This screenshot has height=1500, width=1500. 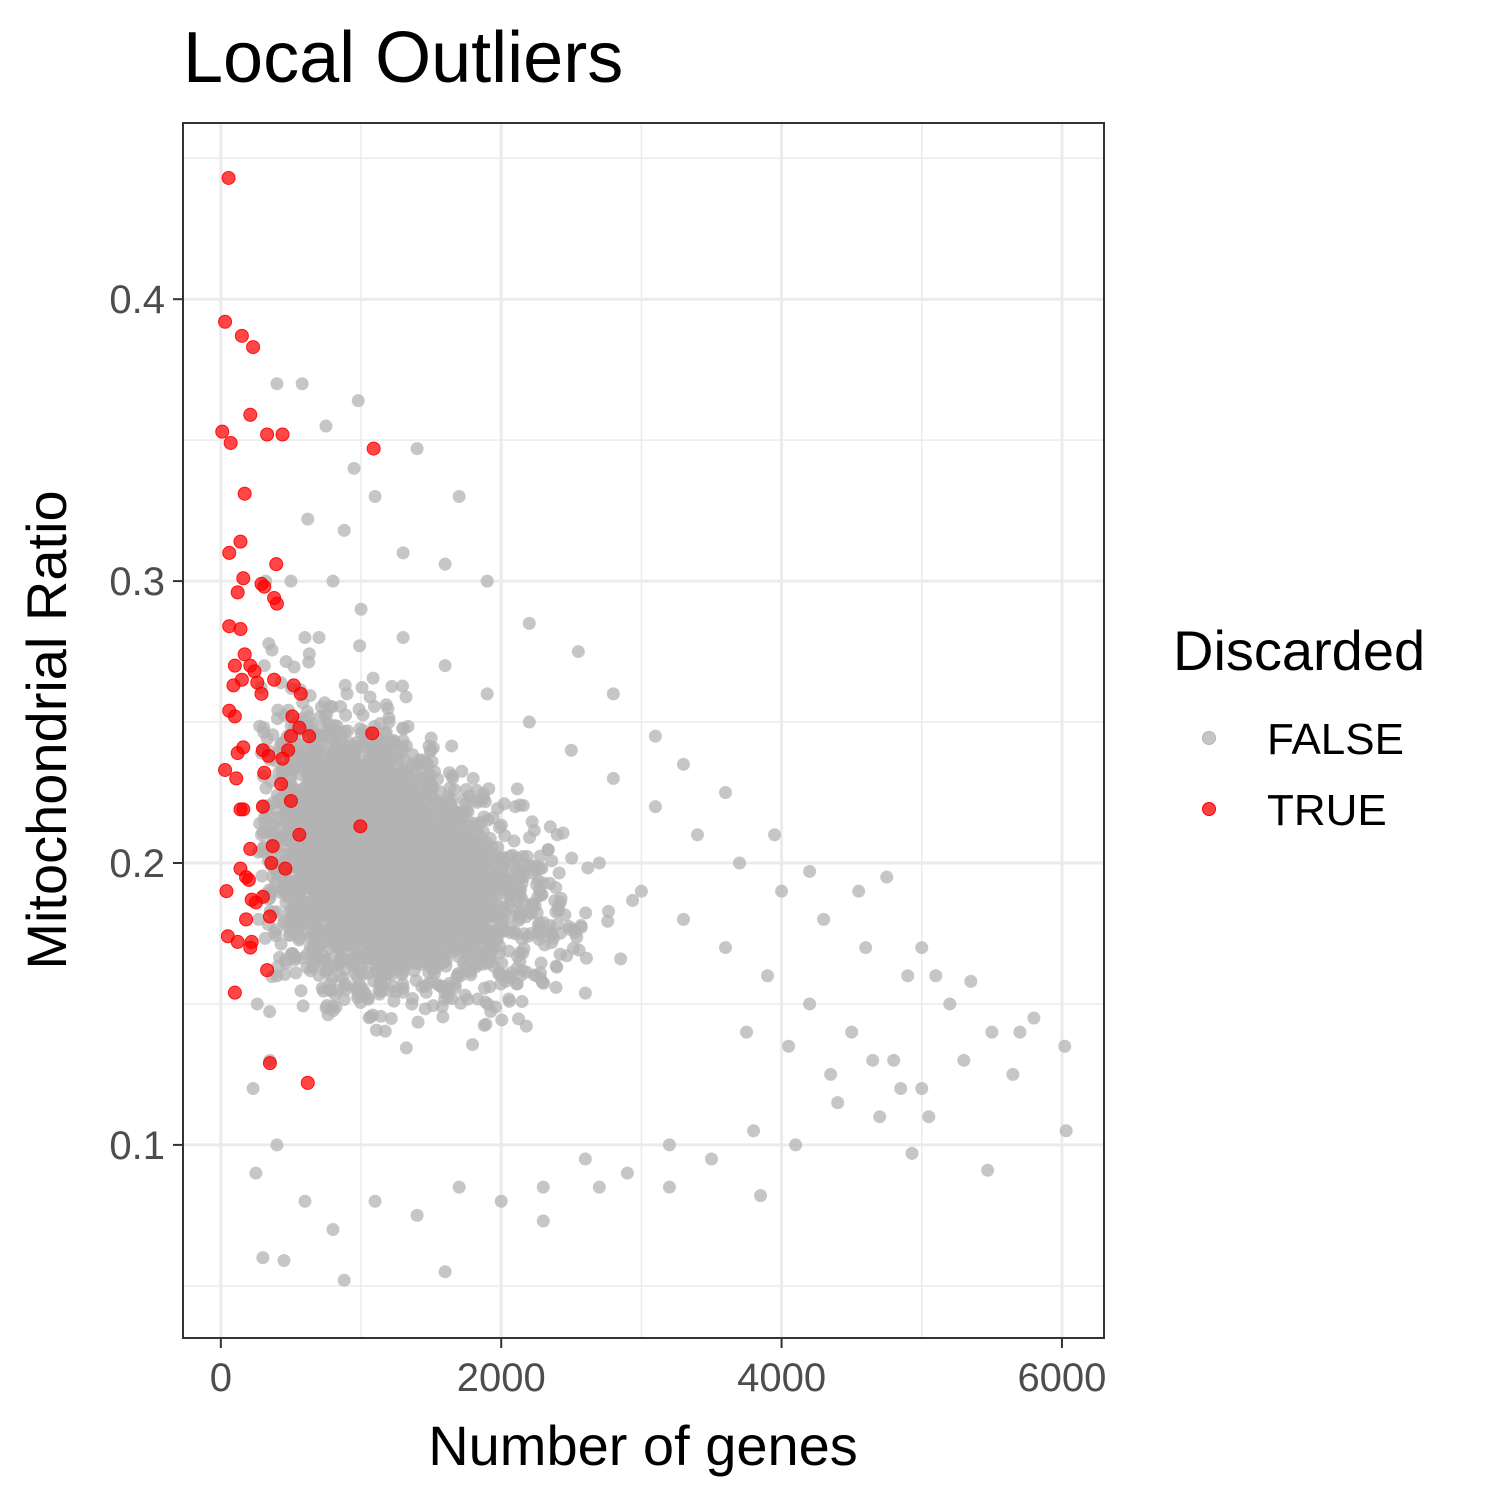 I want to click on x-tick-label: 0, so click(x=221, y=1378).